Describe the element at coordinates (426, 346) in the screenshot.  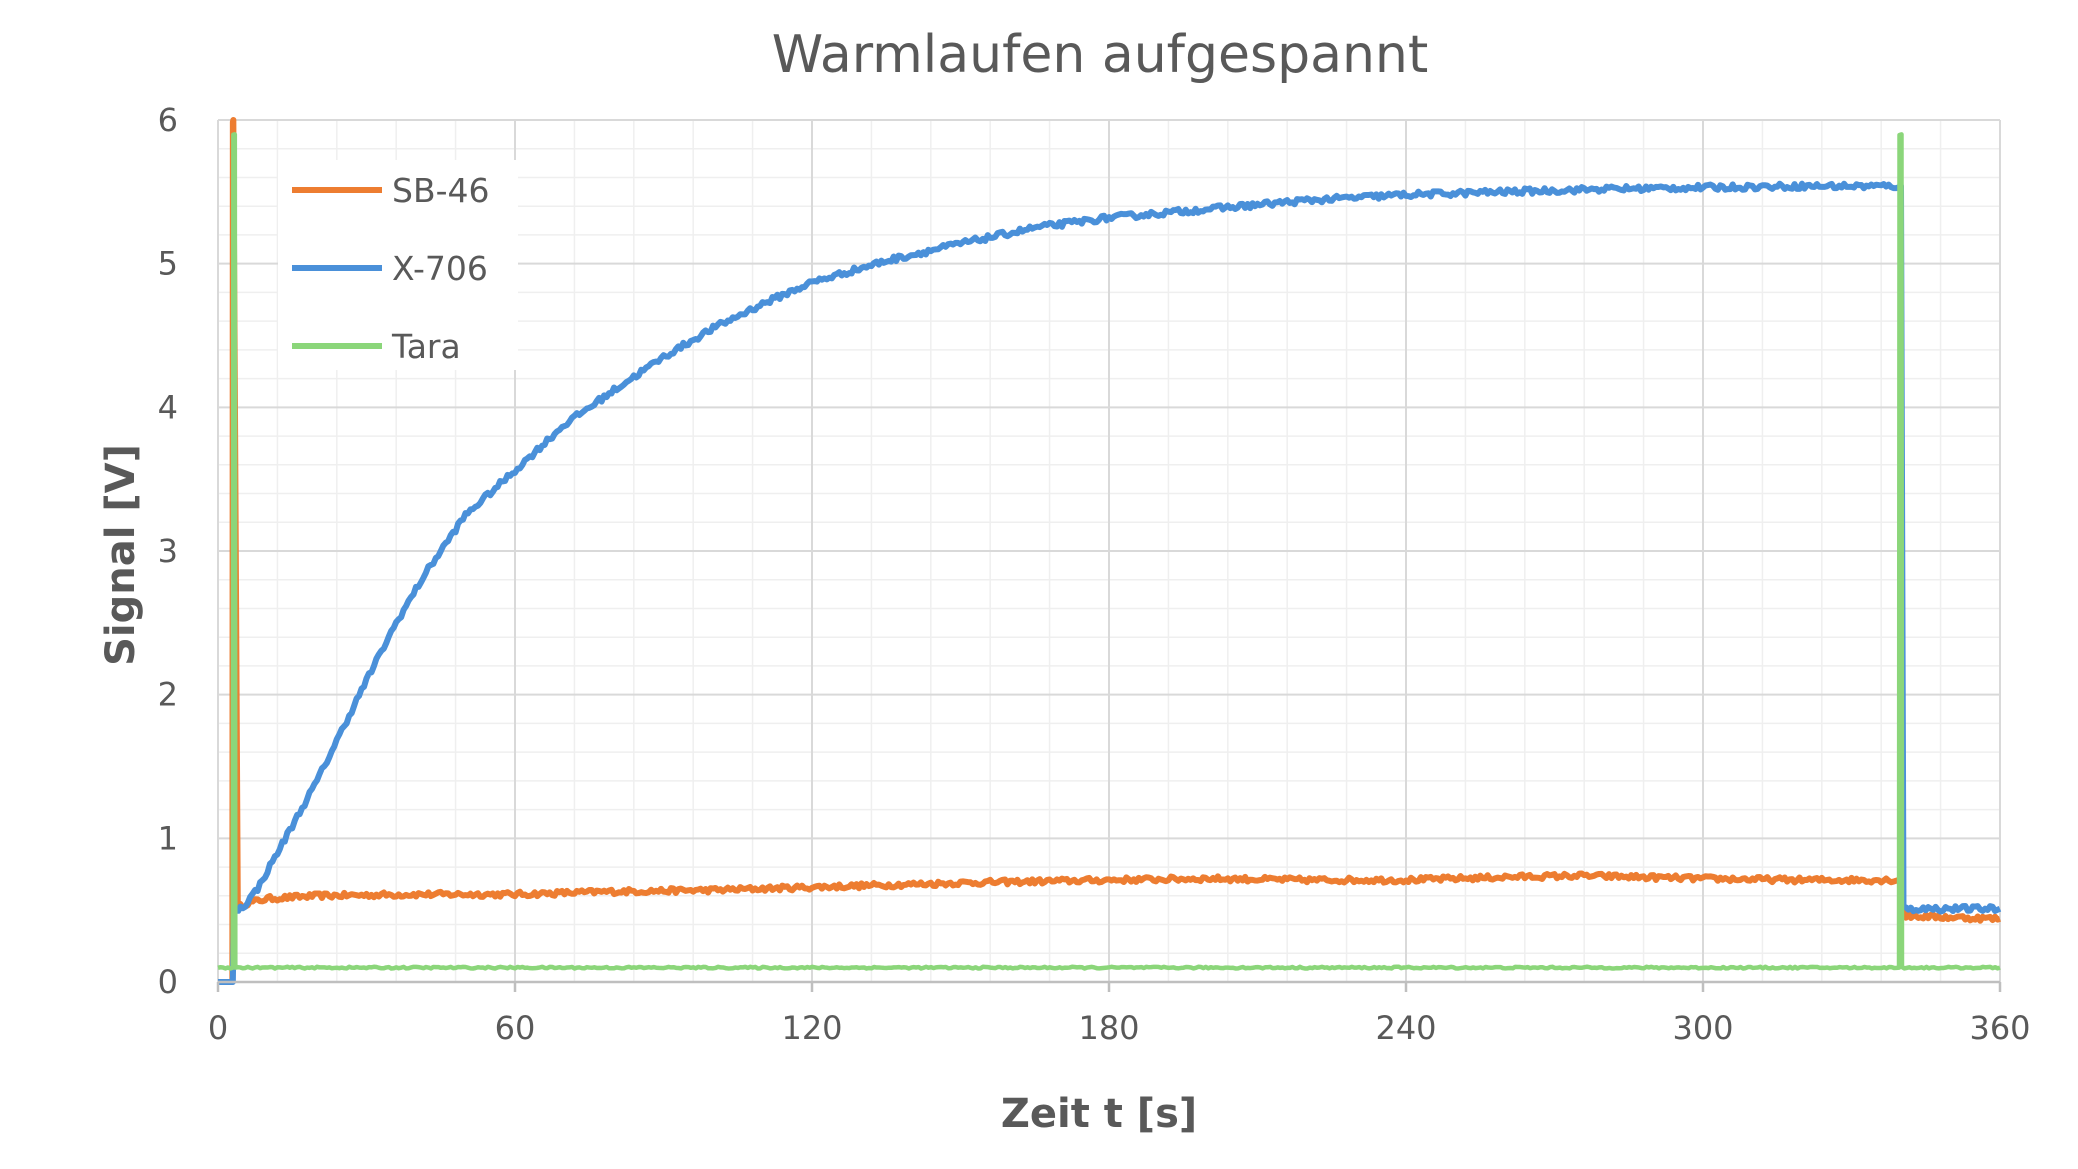
I see `legend-label: Tara` at that location.